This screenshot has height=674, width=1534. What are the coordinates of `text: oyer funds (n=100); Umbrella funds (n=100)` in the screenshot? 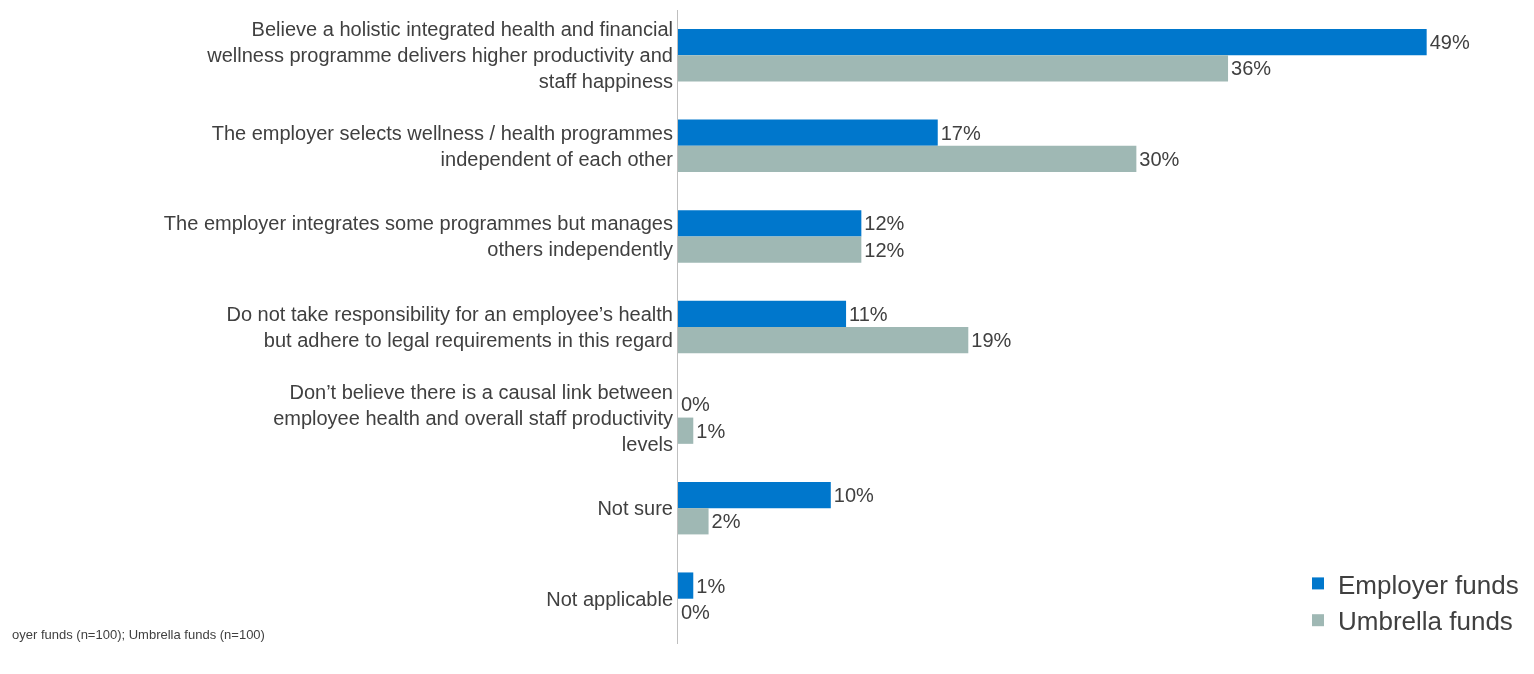 It's located at (138, 634).